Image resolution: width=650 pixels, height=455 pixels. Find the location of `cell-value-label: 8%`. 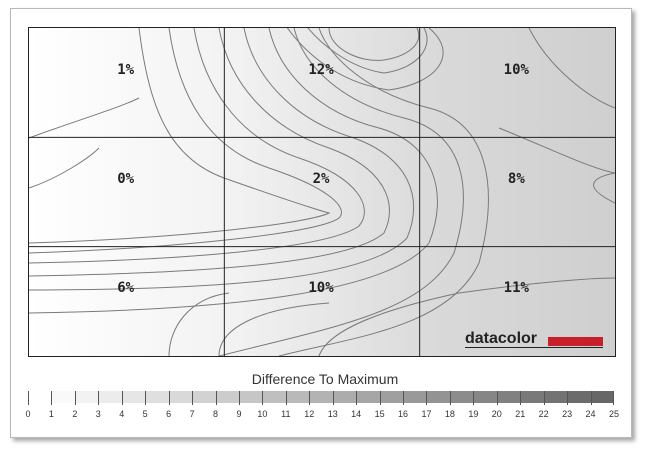

cell-value-label: 8% is located at coordinates (516, 179).